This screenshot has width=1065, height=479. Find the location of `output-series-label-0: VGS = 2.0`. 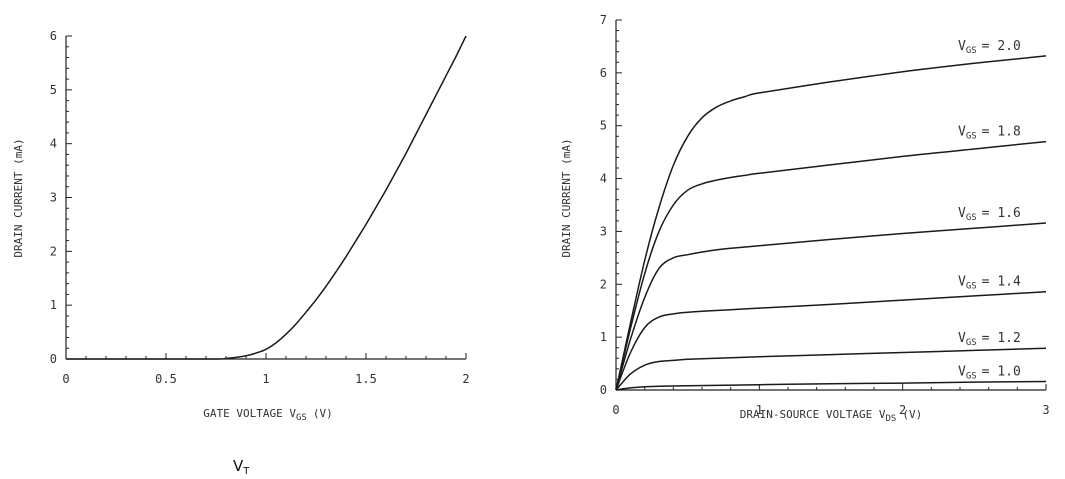

output-series-label-0: VGS = 2.0 is located at coordinates (989, 47).